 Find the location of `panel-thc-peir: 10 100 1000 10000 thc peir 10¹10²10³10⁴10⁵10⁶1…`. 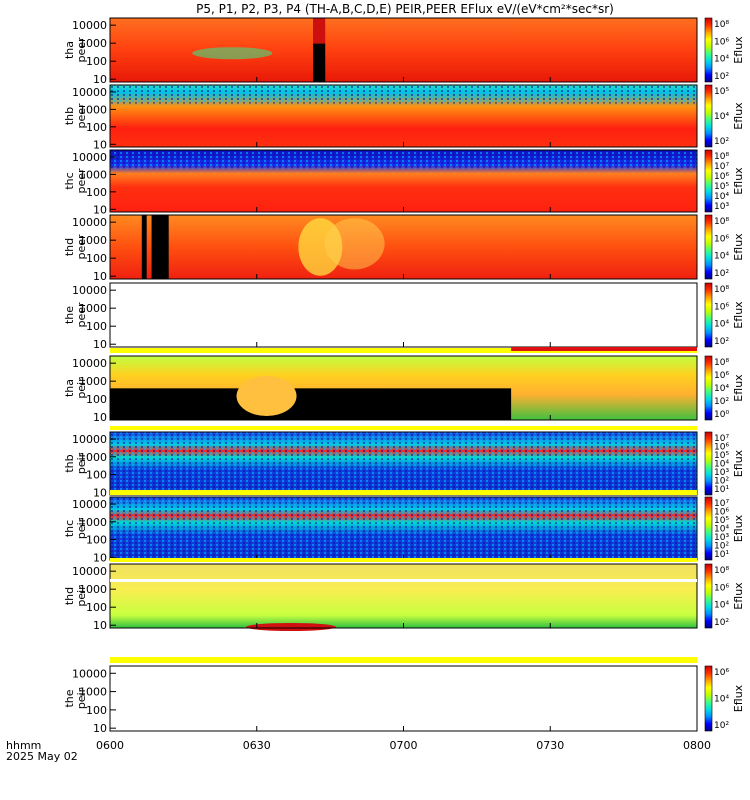

panel-thc-peir: 10 100 1000 10000 thc peir 10¹10²10³10⁴10⁵10⁶1… is located at coordinates (404, 530).